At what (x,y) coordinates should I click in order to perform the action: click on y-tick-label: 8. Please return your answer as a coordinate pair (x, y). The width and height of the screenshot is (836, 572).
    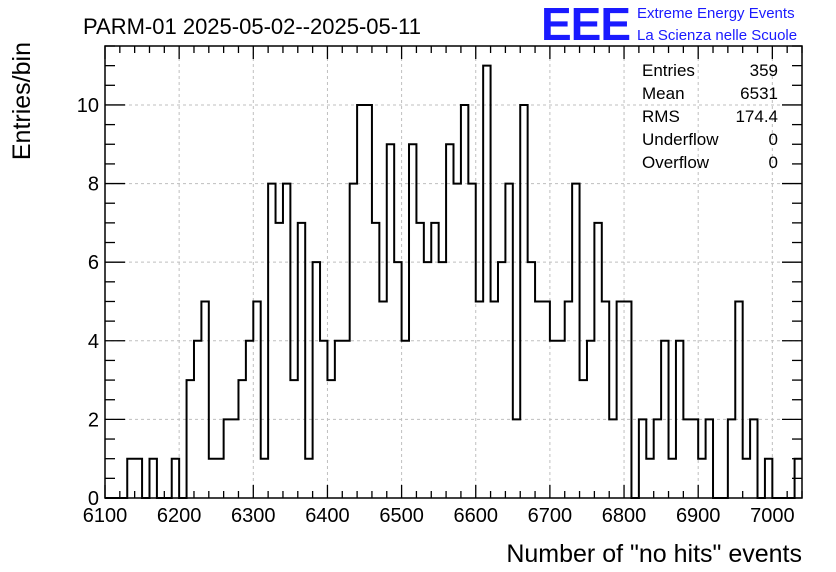
    Looking at the image, I should click on (93, 185).